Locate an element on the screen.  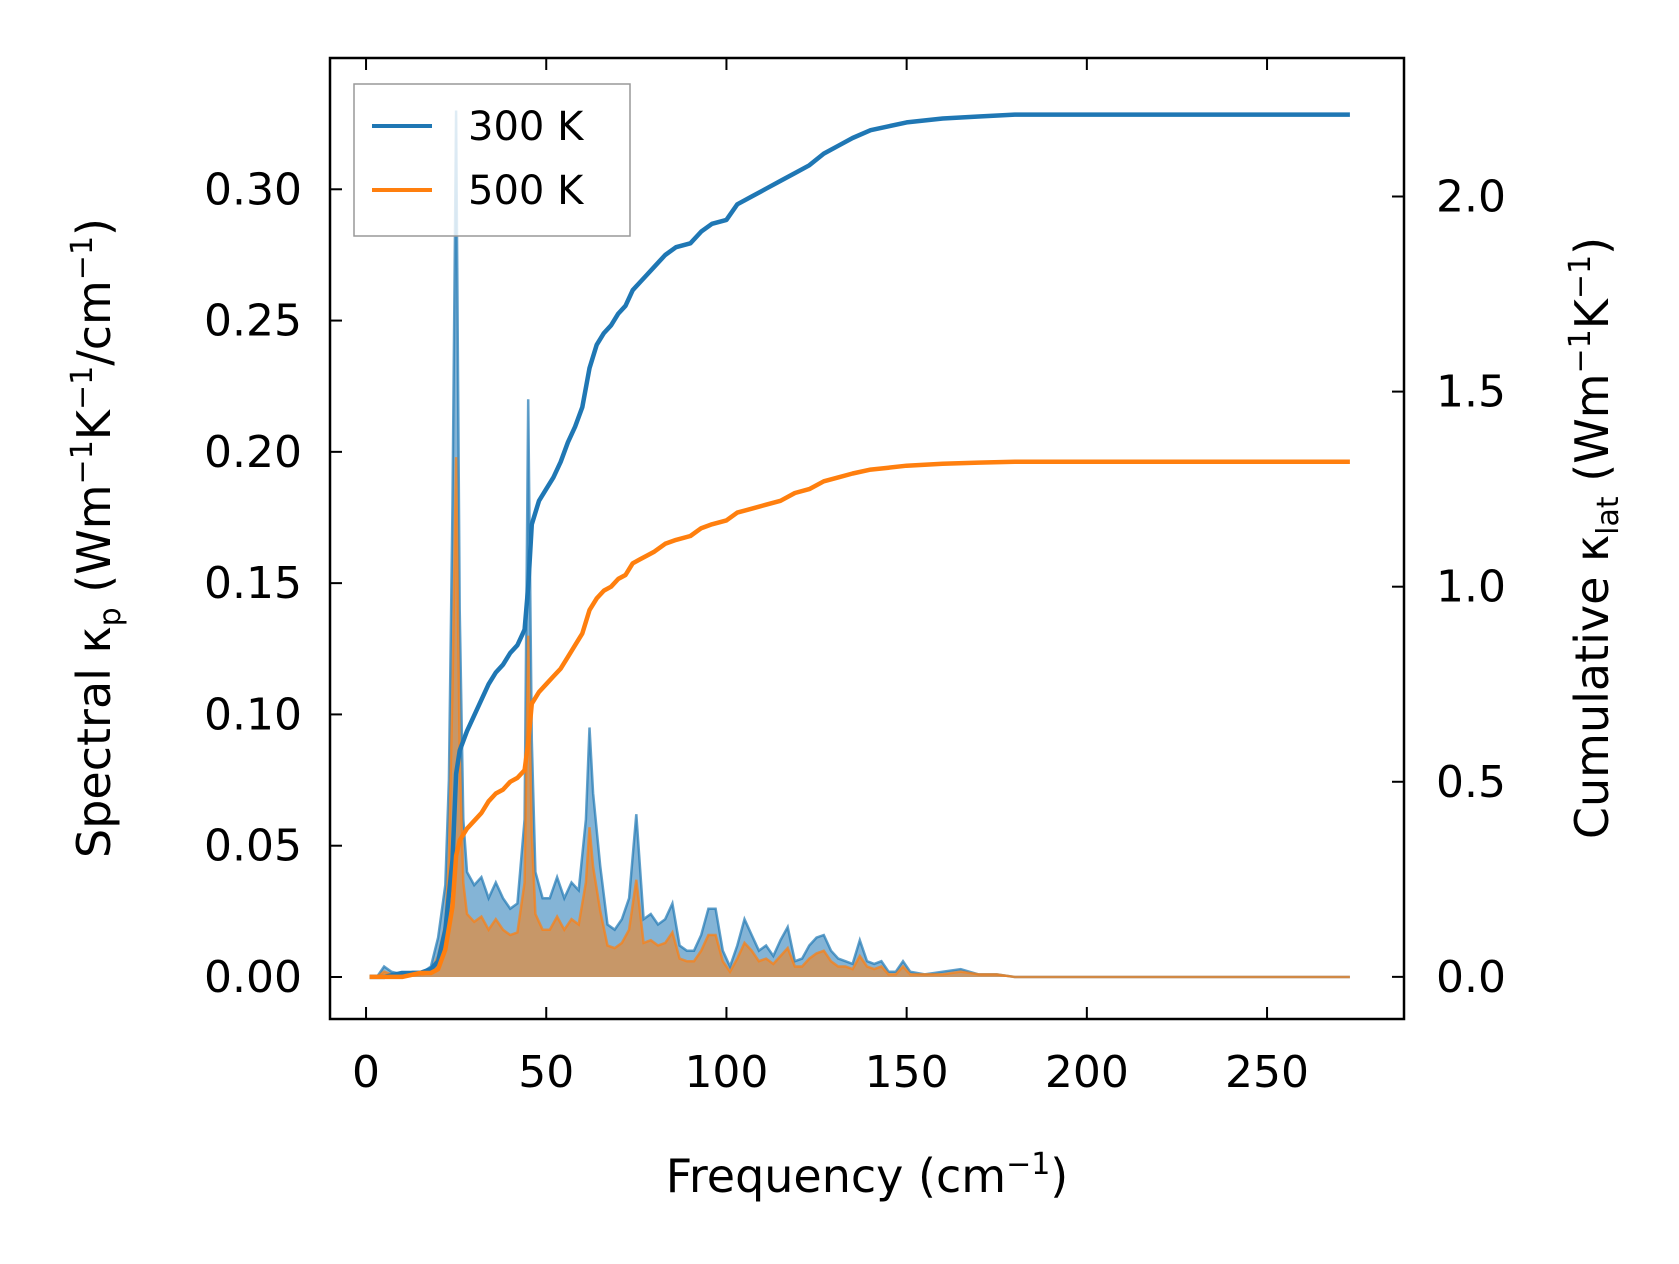
y-left-tick-label: 0.05 is located at coordinates (253, 846).